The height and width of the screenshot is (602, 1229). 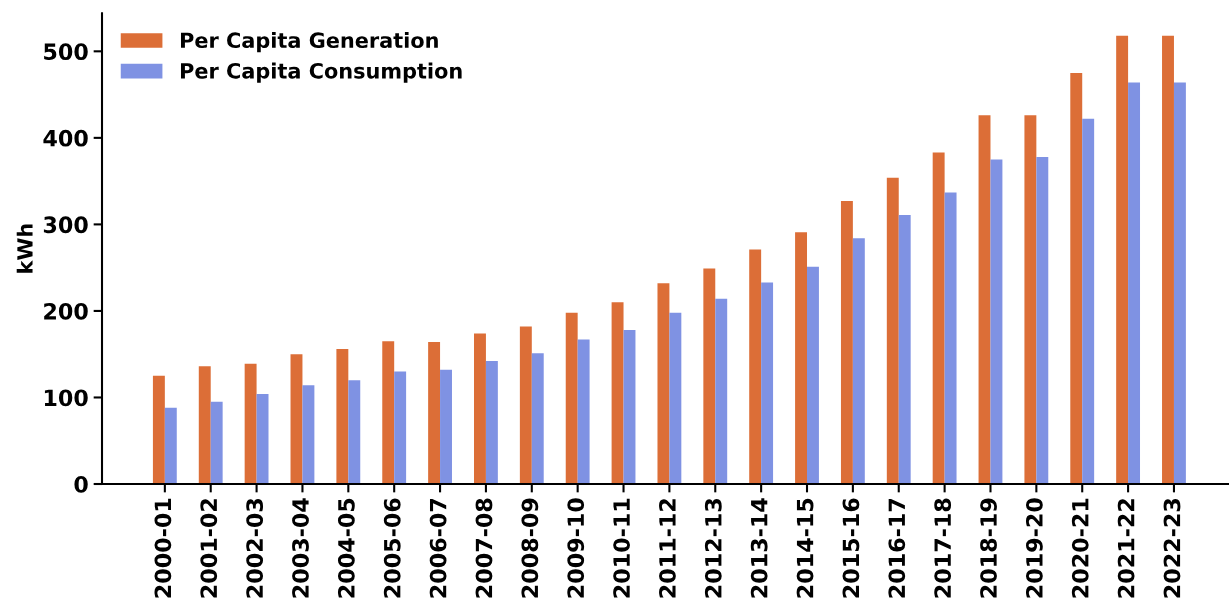 I want to click on x-tick-label: 2010-11, so click(x=621, y=548).